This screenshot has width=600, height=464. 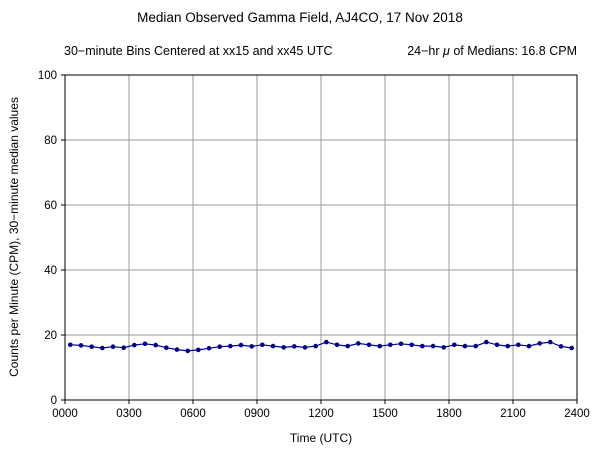 What do you see at coordinates (50, 206) in the screenshot?
I see `y-tick-label: 60` at bounding box center [50, 206].